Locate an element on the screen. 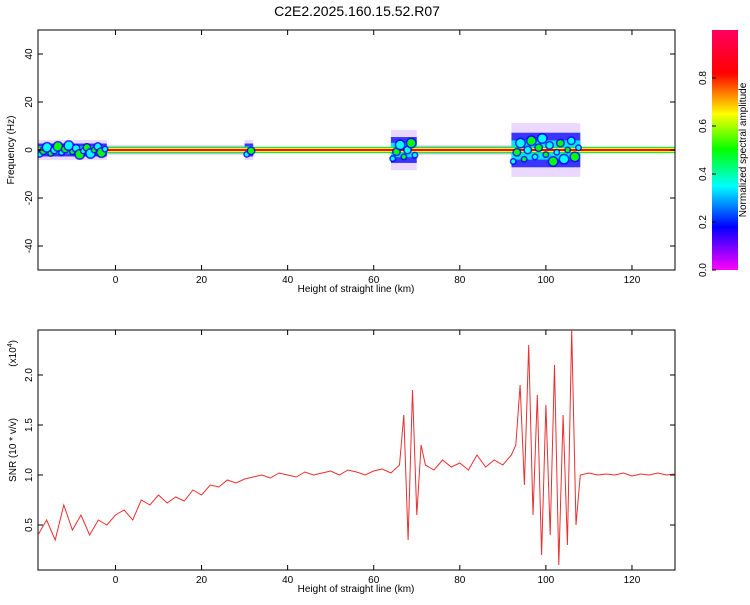  snr-x-tick-label: 0 is located at coordinates (116, 580).